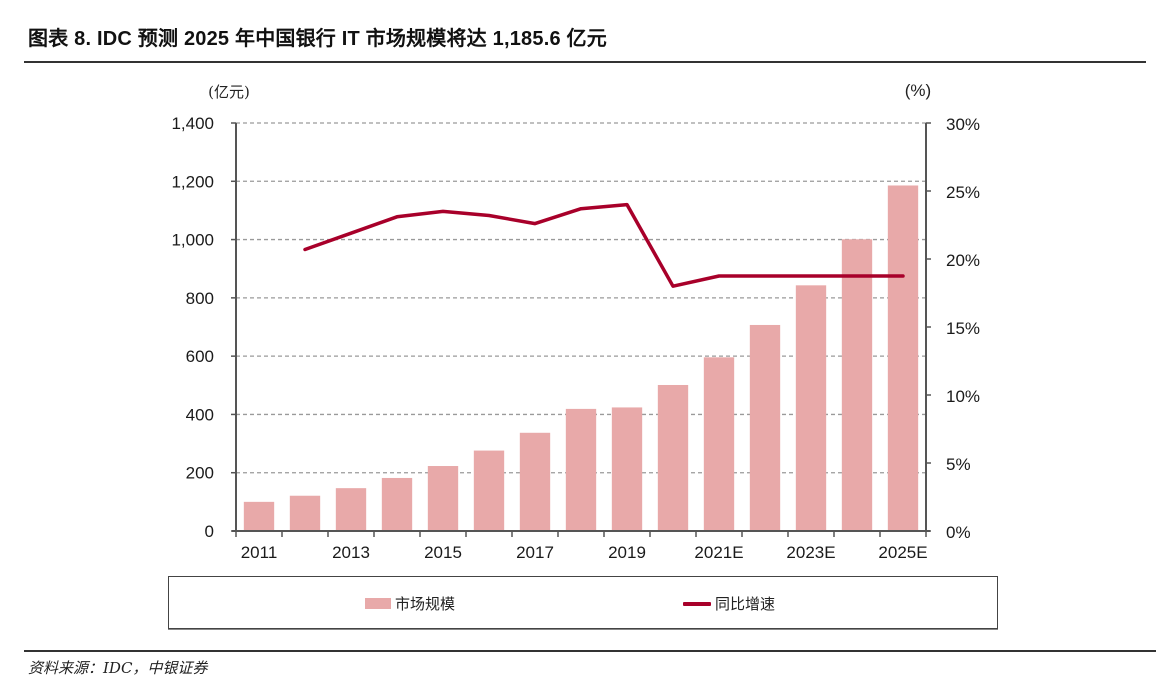 This screenshot has width=1156, height=693. Describe the element at coordinates (200, 356) in the screenshot. I see `left-tick-label: 600` at that location.